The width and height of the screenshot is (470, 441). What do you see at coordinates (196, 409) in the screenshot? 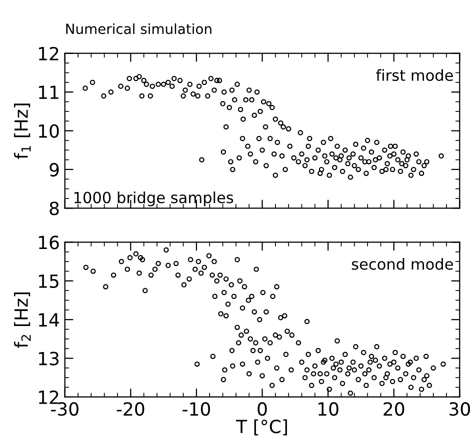
I see `x-tick-label: -10` at bounding box center [196, 409].